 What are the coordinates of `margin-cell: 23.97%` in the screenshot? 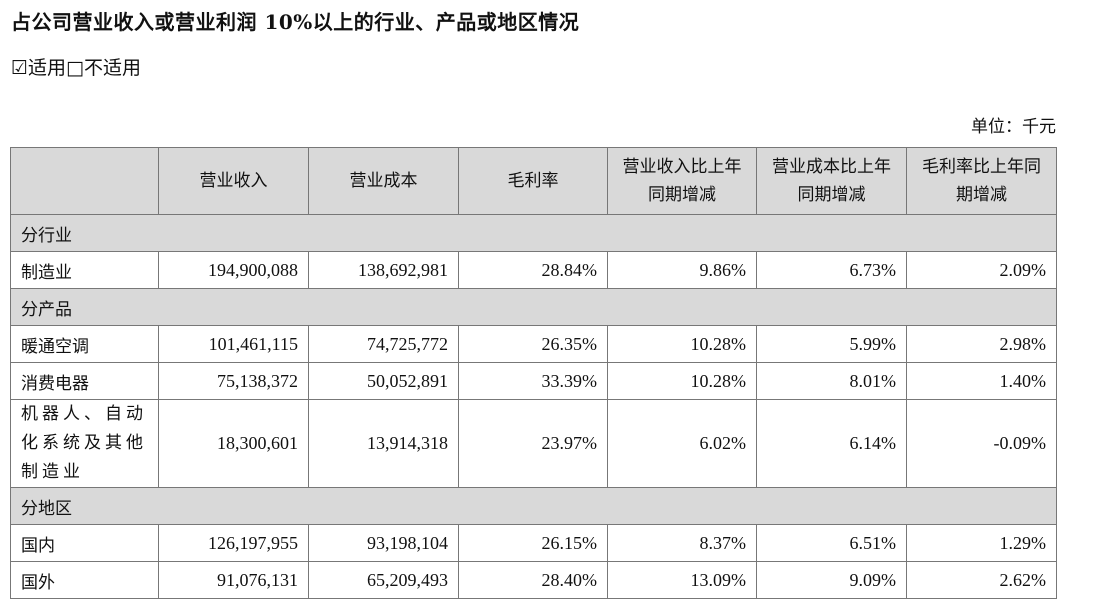 It's located at (533, 443).